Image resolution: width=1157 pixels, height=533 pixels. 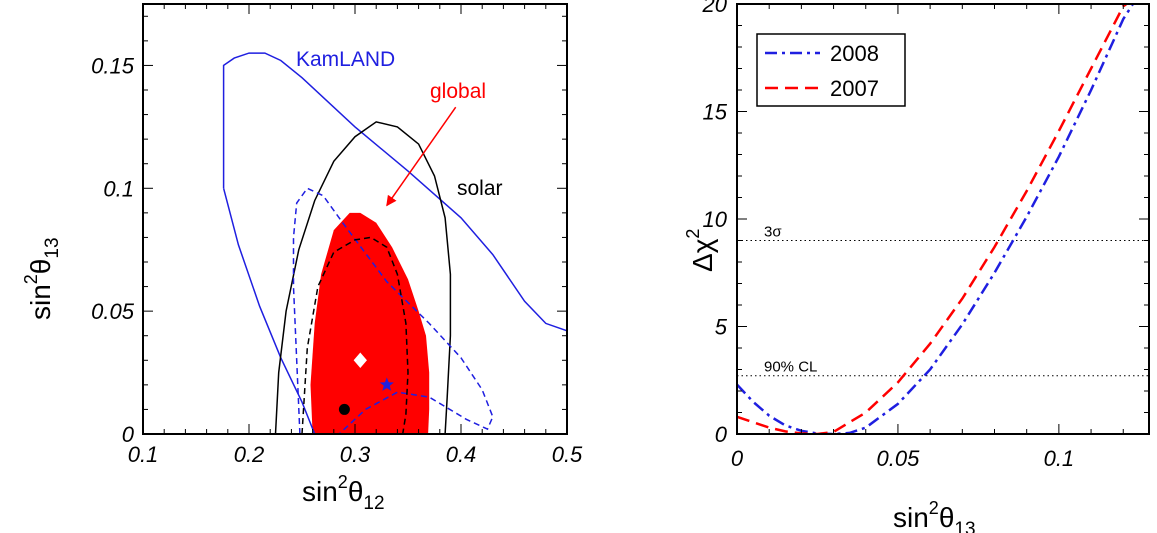 What do you see at coordinates (355, 335) in the screenshot?
I see `region-solar-dashed` at bounding box center [355, 335].